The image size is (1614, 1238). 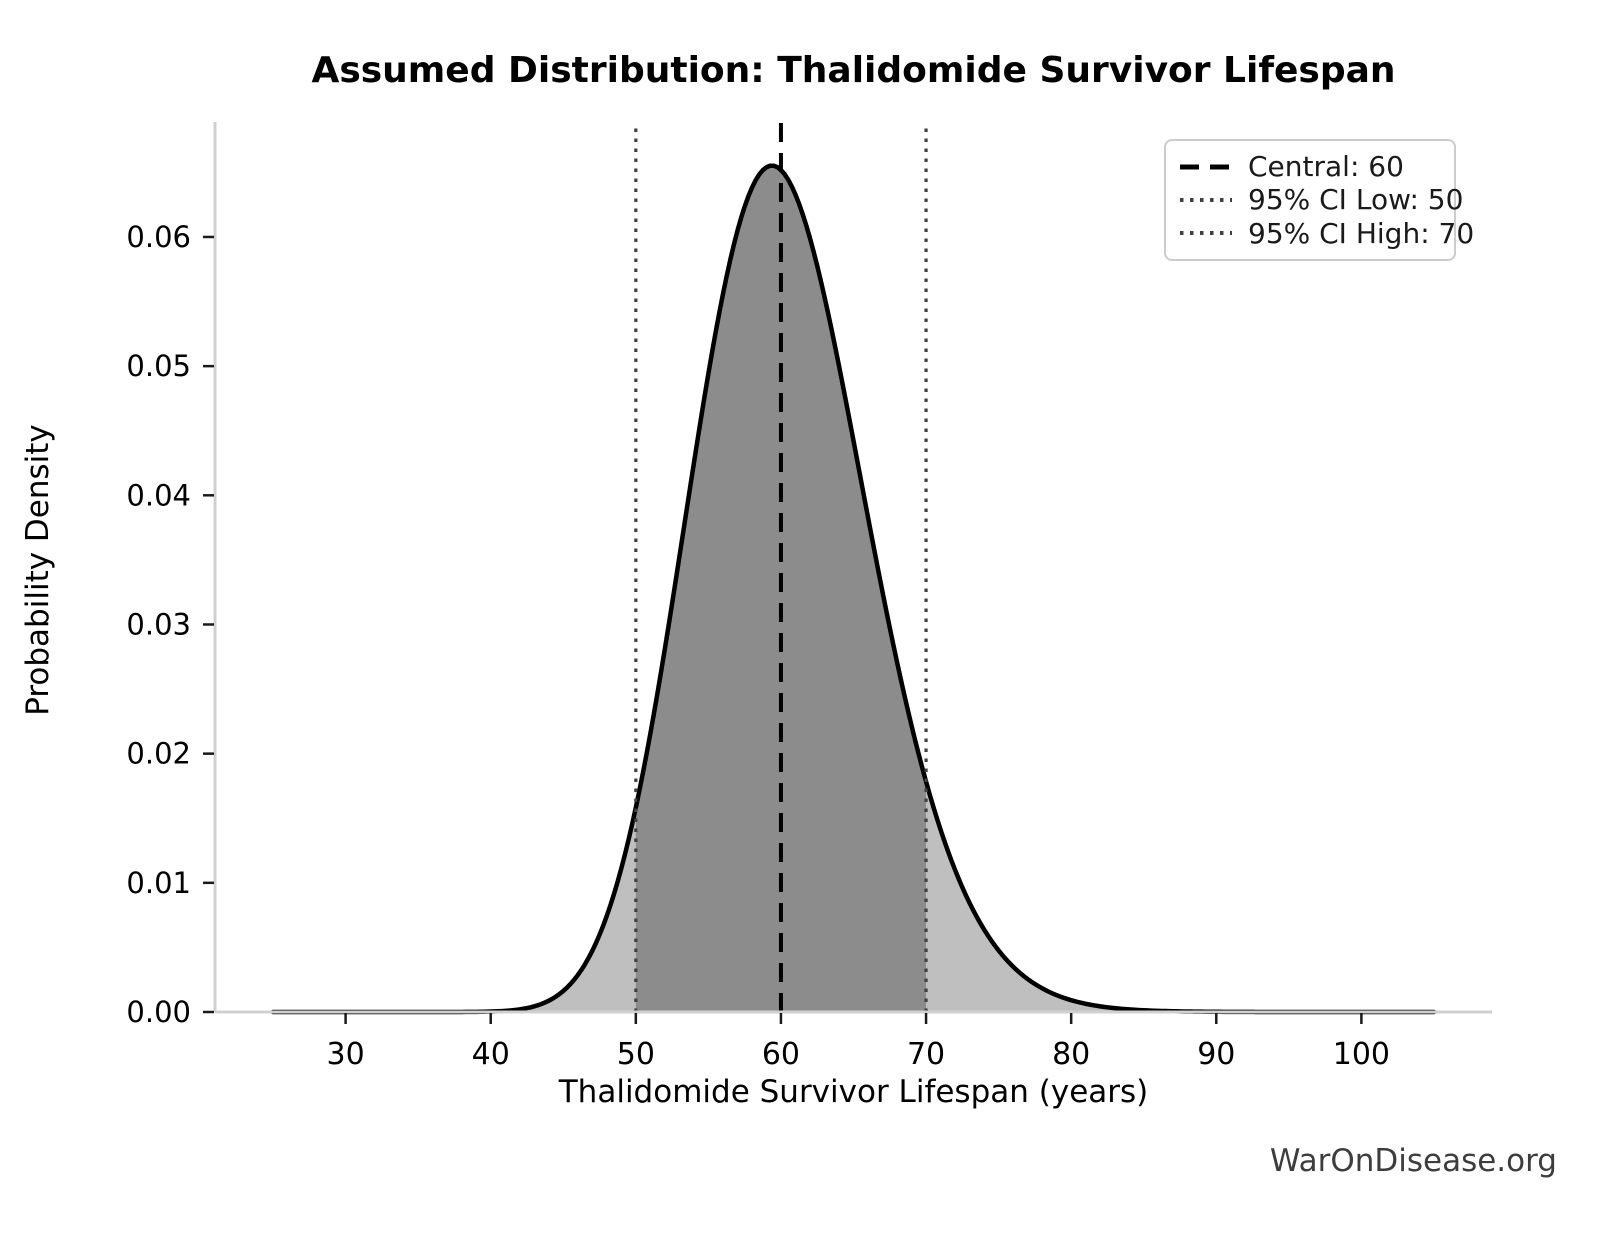 I want to click on legend-entry-ci-high: 95% CI High: 70, so click(x=1327, y=233).